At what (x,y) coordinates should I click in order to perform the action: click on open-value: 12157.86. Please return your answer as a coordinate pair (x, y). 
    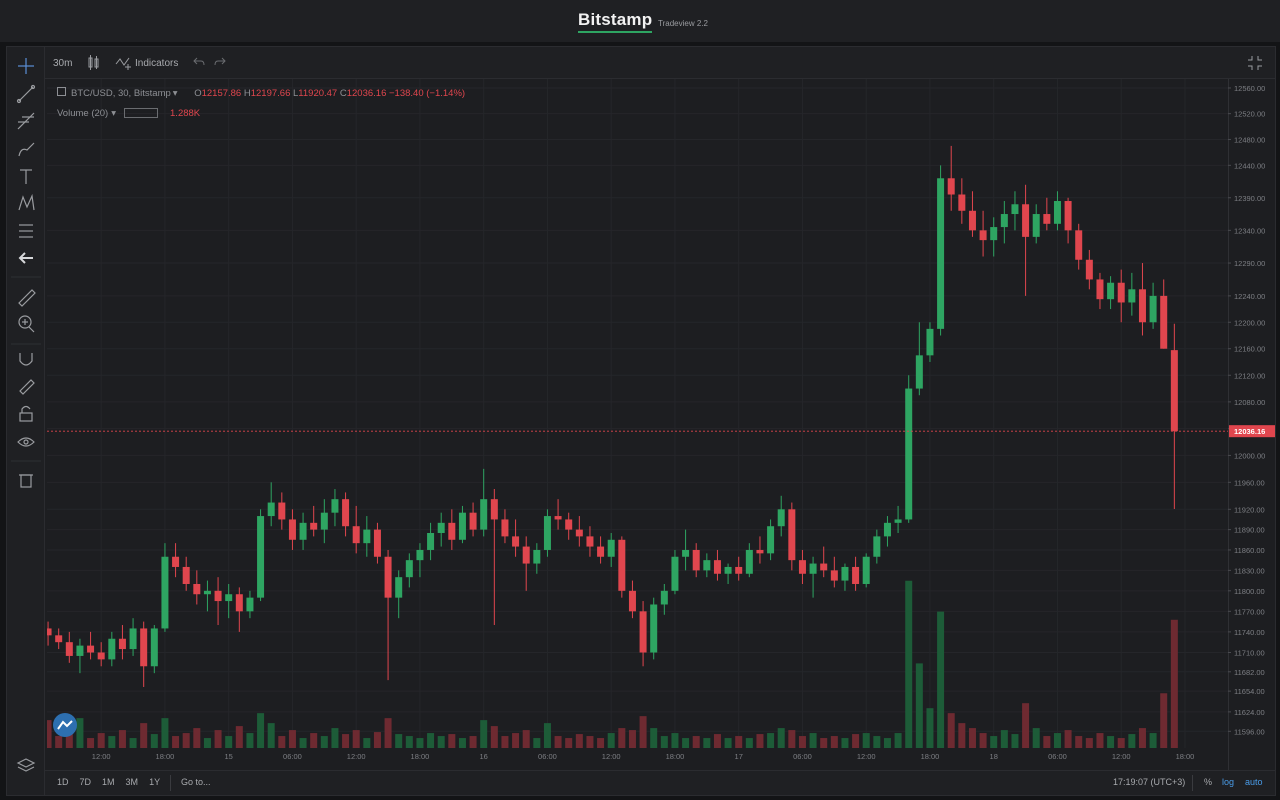
    Looking at the image, I should click on (221, 93).